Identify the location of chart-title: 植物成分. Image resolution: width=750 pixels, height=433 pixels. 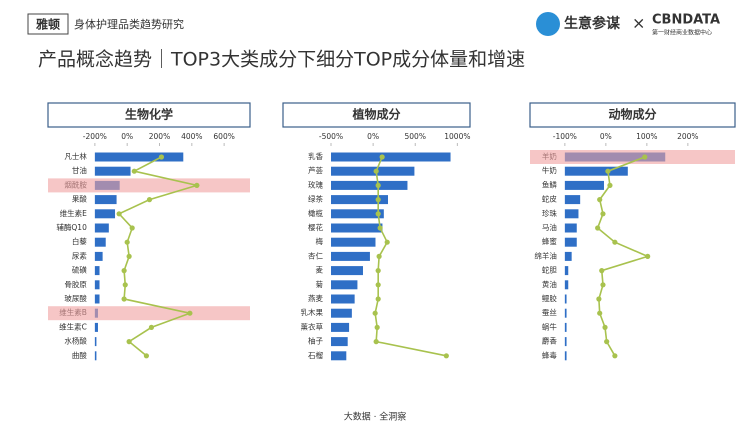
(375, 114).